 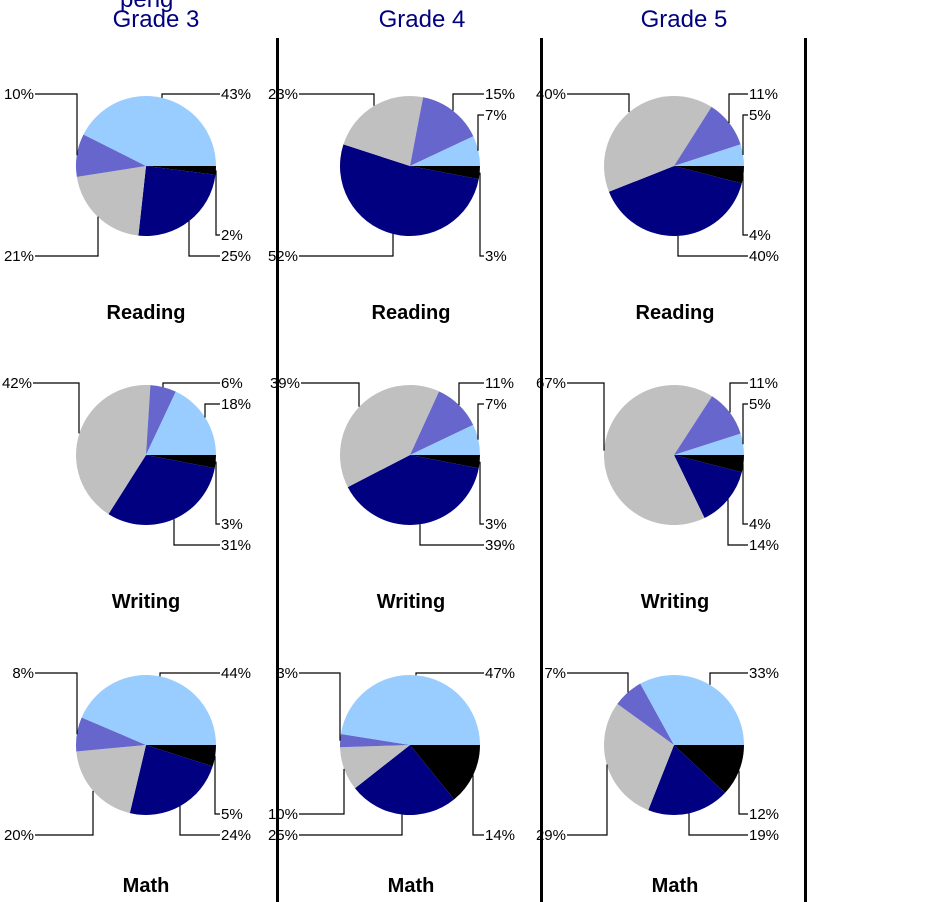 I want to click on pie-grade-3-math-slice-light-blue, so click(x=149, y=710).